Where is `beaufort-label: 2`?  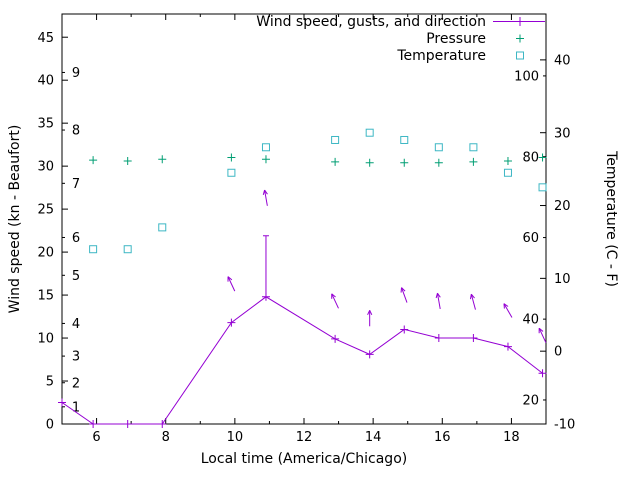
beaufort-label: 2 is located at coordinates (76, 383).